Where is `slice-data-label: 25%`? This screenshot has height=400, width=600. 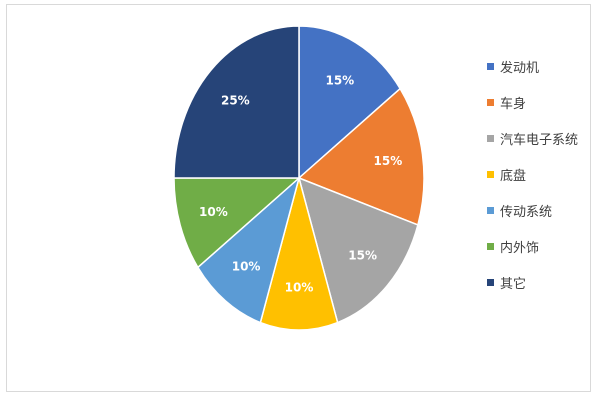 slice-data-label: 25% is located at coordinates (235, 101).